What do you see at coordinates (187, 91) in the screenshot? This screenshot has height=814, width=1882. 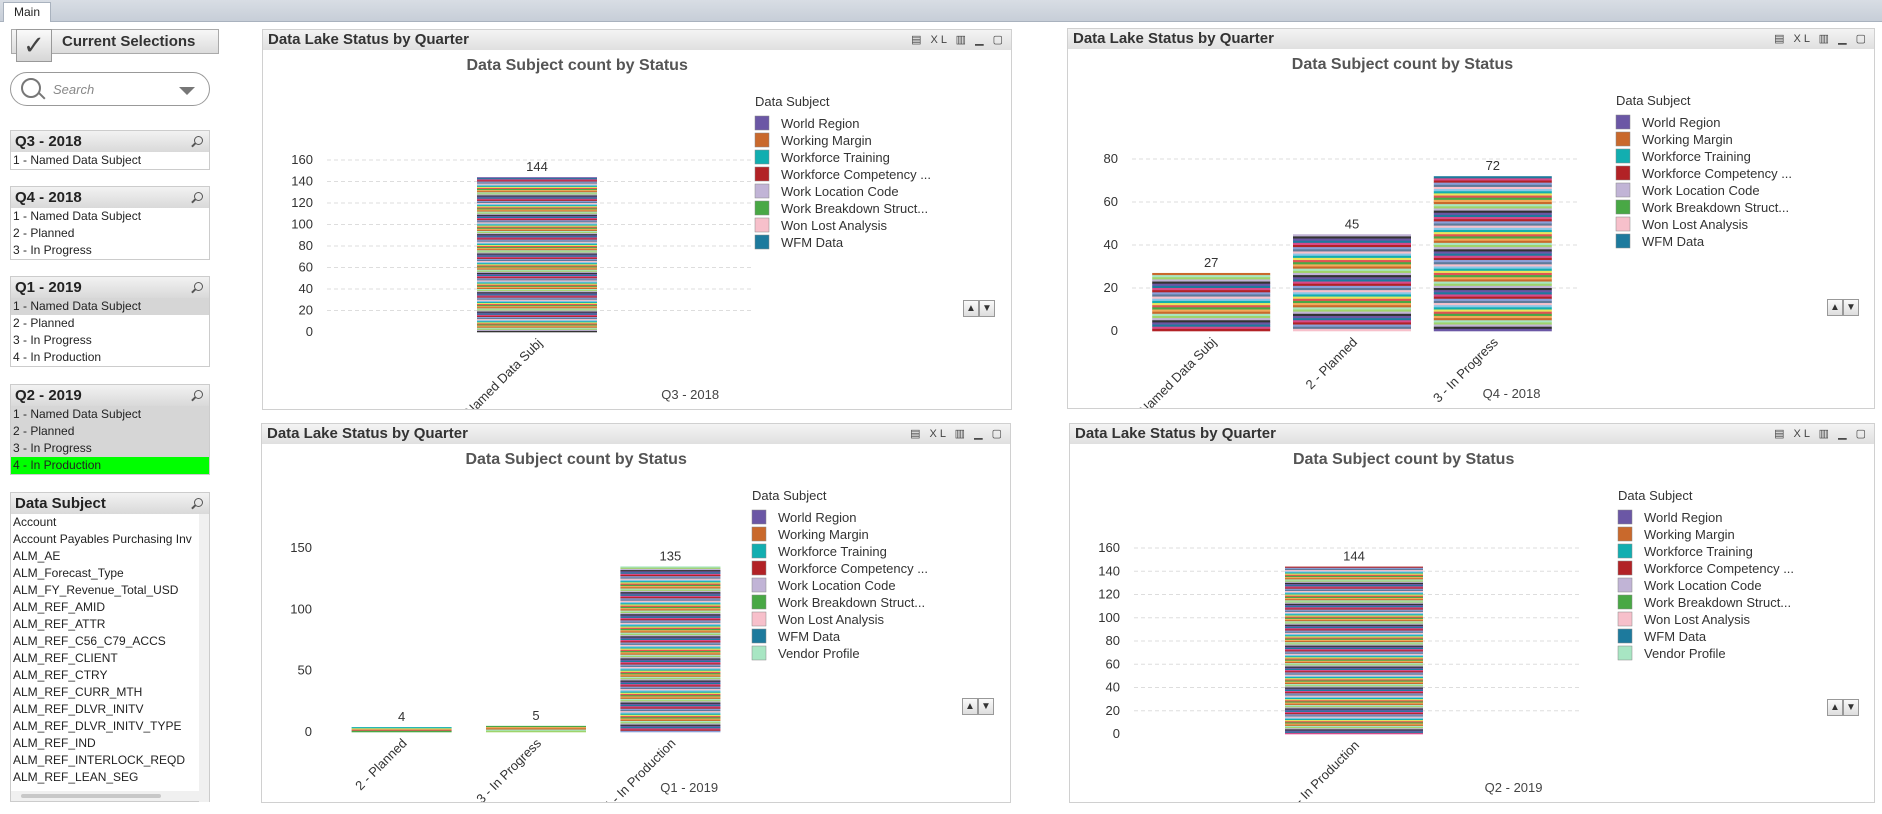 I see `chevron-down-icon` at bounding box center [187, 91].